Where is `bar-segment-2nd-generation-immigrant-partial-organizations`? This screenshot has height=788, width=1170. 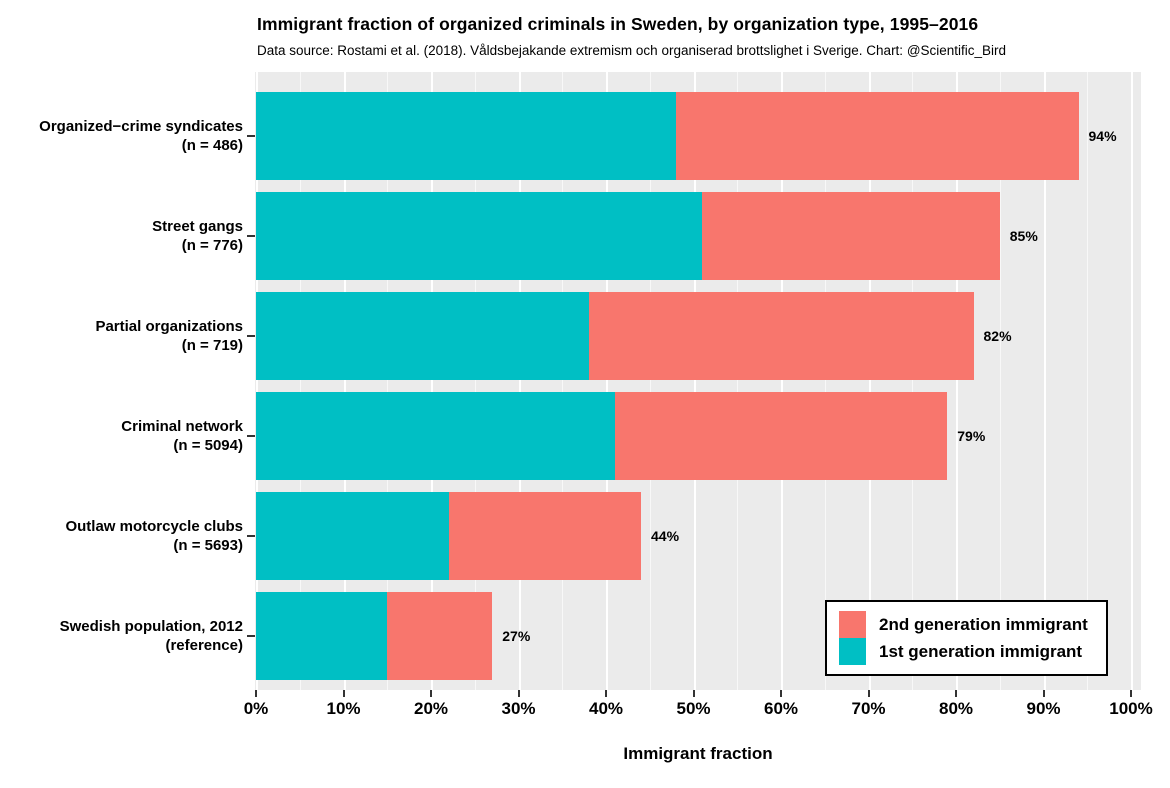 bar-segment-2nd-generation-immigrant-partial-organizations is located at coordinates (781, 336).